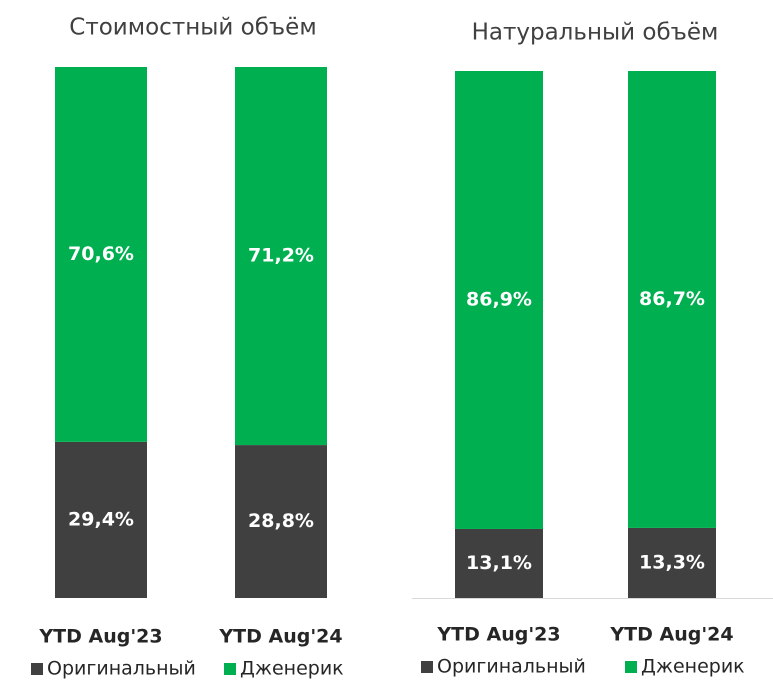 This screenshot has height=683, width=773. I want to click on data-label: 86,7%, so click(672, 299).